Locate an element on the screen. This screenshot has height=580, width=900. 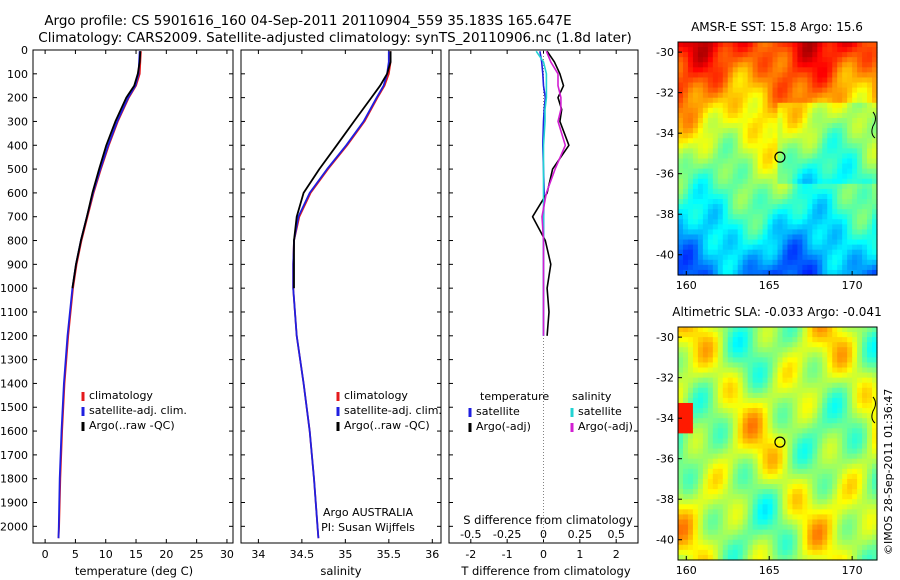
legend-entry: Argo(-adj) is located at coordinates (605, 426).